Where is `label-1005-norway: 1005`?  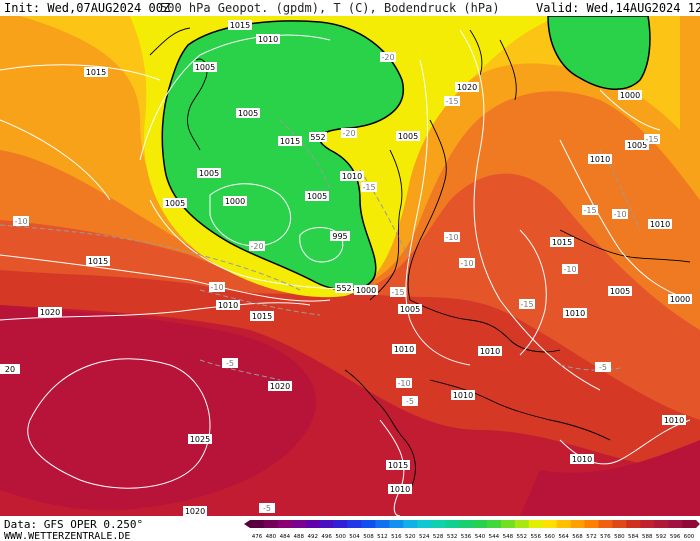 label-1005-norway: 1005 is located at coordinates (408, 136).